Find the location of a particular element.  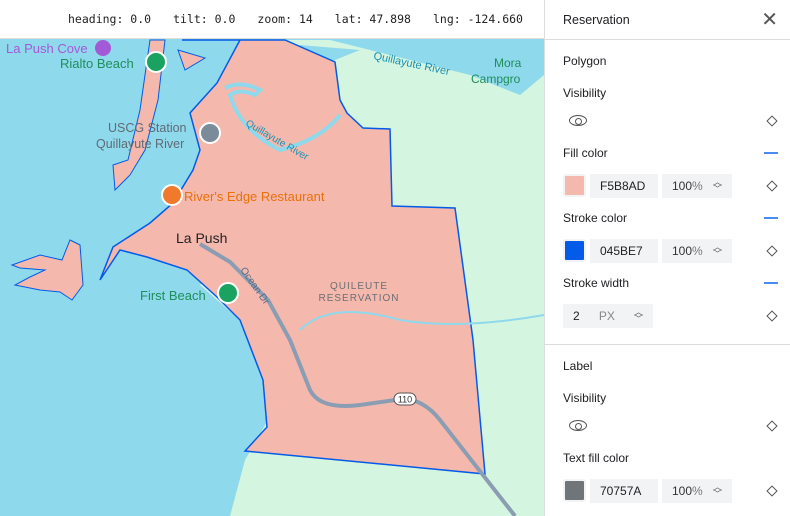

stroke-opacity-stepper: 100% ︿ ﹀ is located at coordinates (697, 250).